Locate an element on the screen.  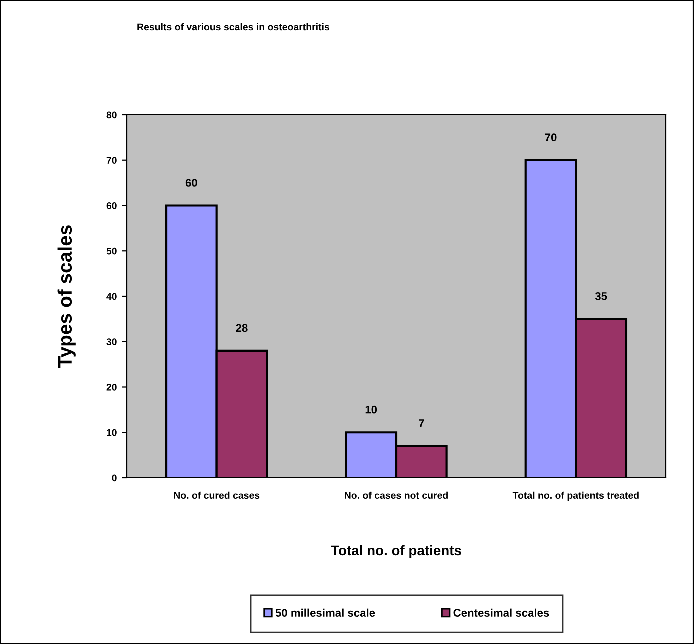
y-tick-label: 10 is located at coordinates (112, 432).